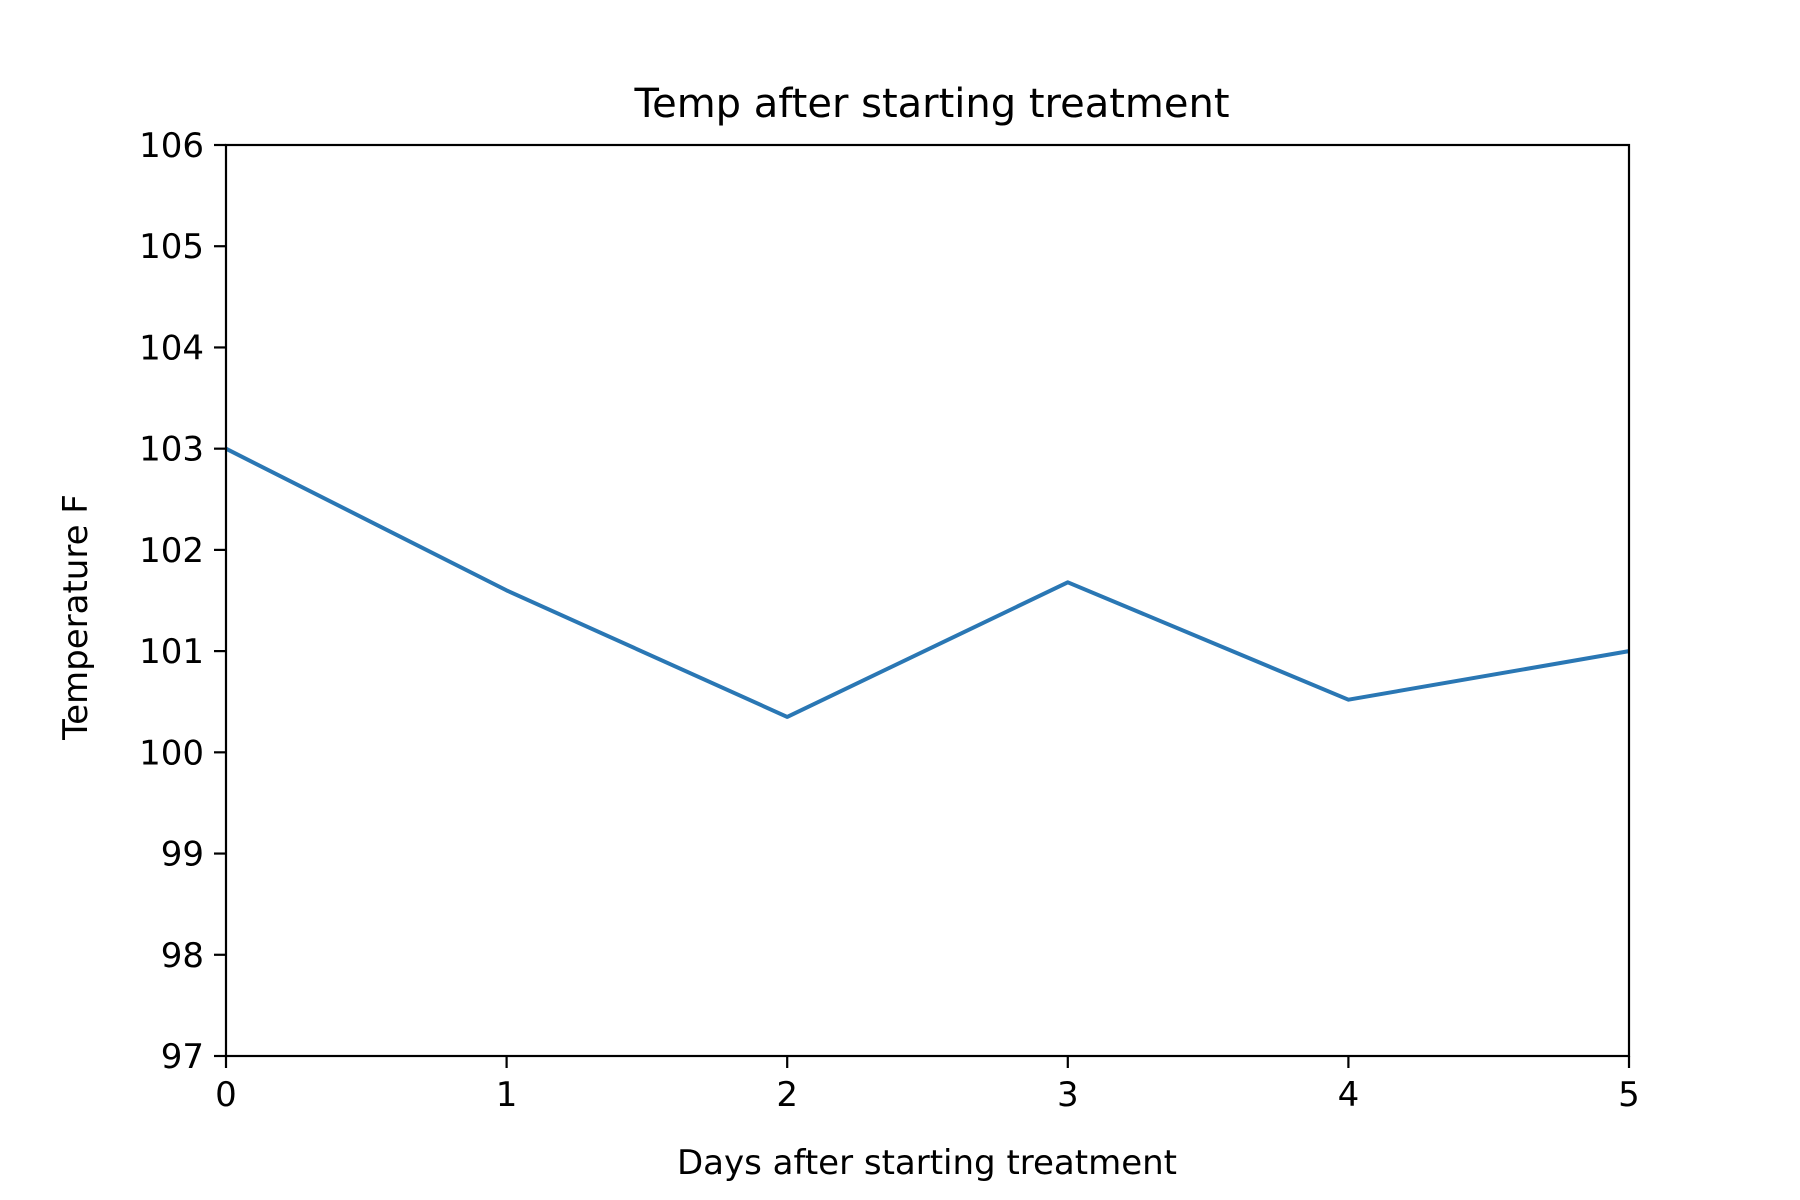 The height and width of the screenshot is (1200, 1800). I want to click on y-tick-label: 98, so click(182, 956).